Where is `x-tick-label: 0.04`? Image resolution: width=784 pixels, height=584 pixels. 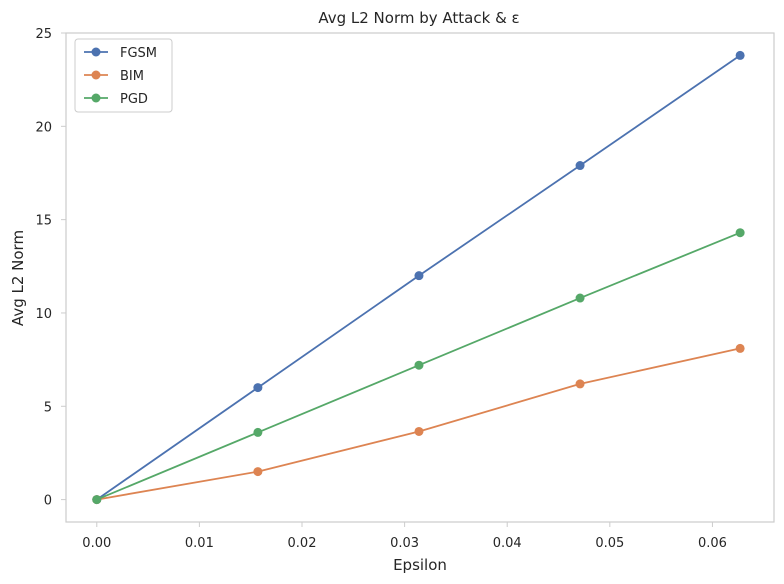
x-tick-label: 0.04 is located at coordinates (507, 543).